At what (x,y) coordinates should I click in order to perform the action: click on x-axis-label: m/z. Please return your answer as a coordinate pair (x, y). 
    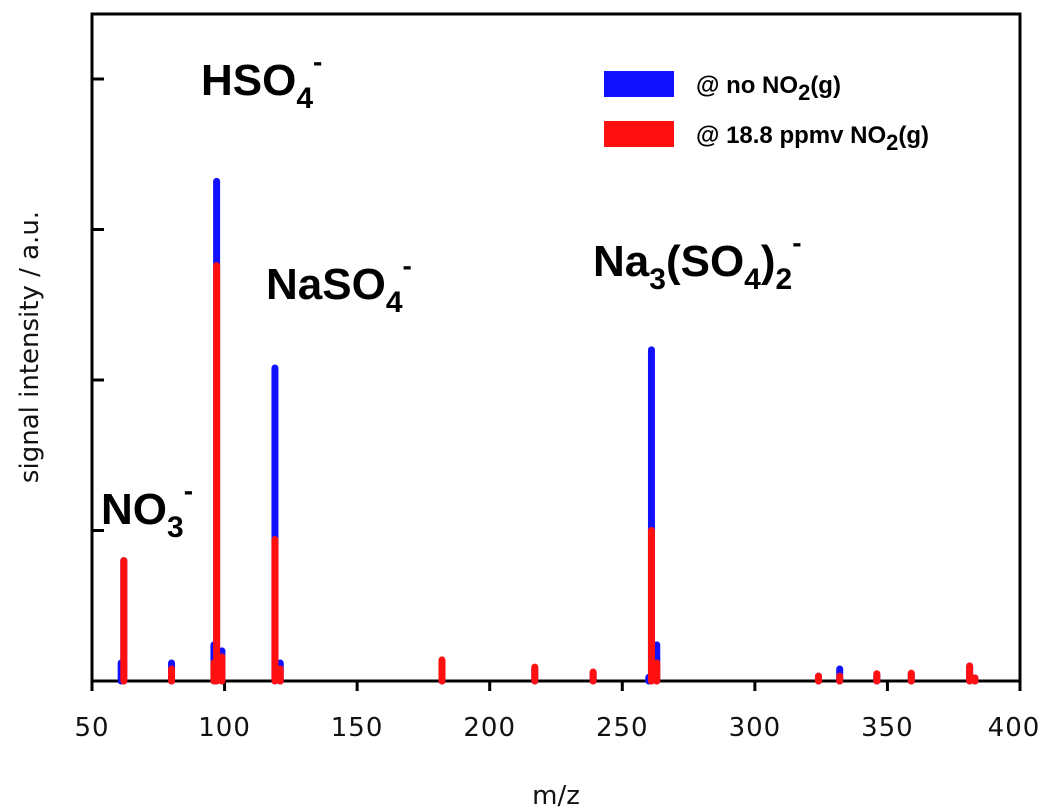
    Looking at the image, I should click on (556, 796).